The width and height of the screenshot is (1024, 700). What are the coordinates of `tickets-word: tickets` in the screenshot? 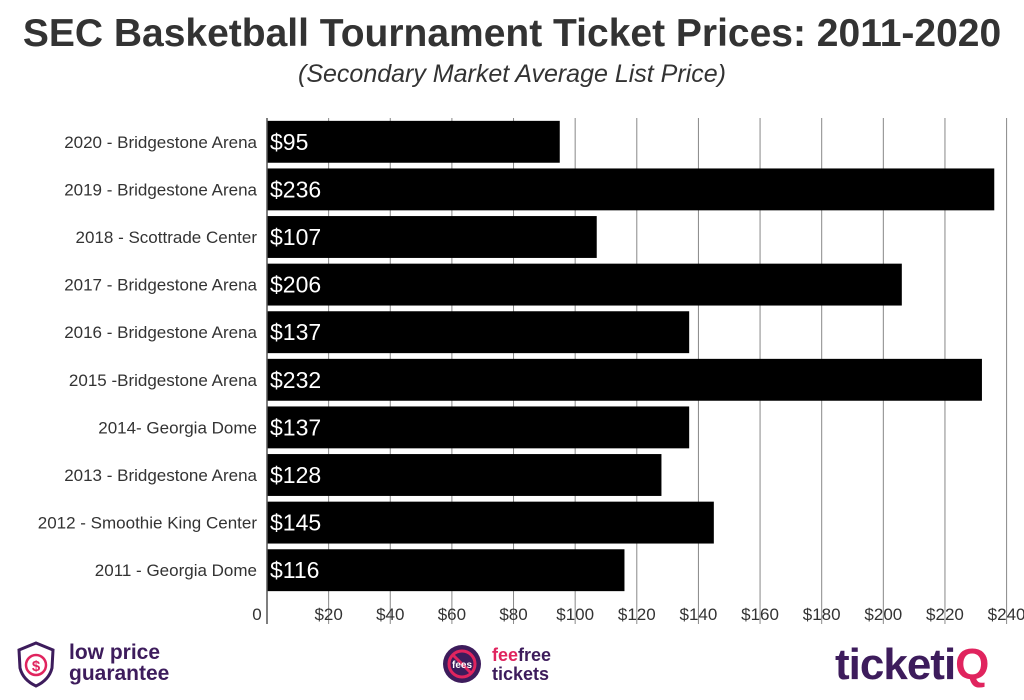 It's located at (521, 674).